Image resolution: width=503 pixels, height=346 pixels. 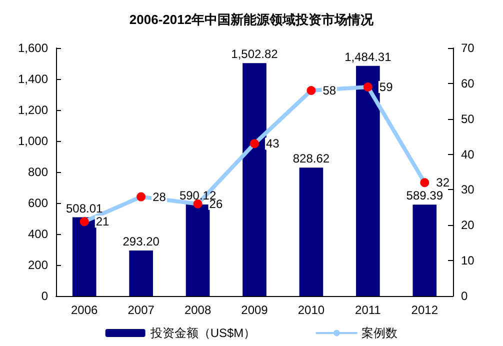 What do you see at coordinates (273, 143) in the screenshot?
I see `data-label: 43` at bounding box center [273, 143].